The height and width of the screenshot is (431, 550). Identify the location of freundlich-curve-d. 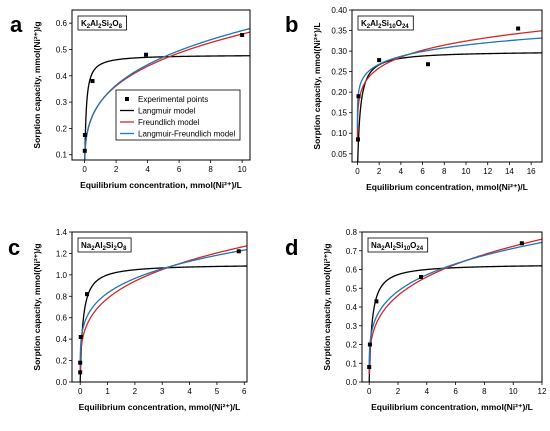
(455, 306).